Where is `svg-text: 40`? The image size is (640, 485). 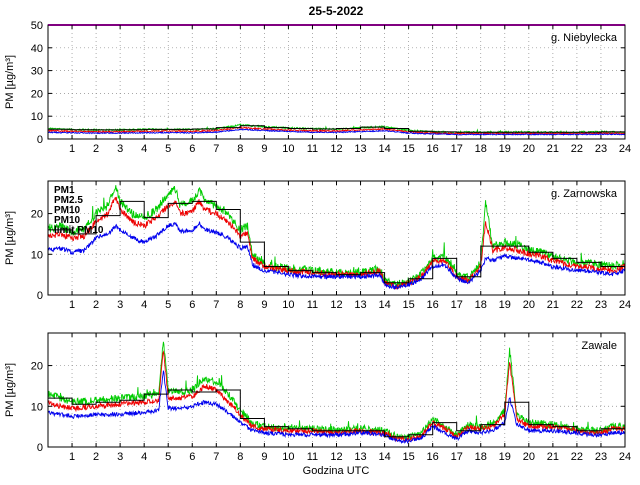 svg-text: 40 is located at coordinates (37, 49).